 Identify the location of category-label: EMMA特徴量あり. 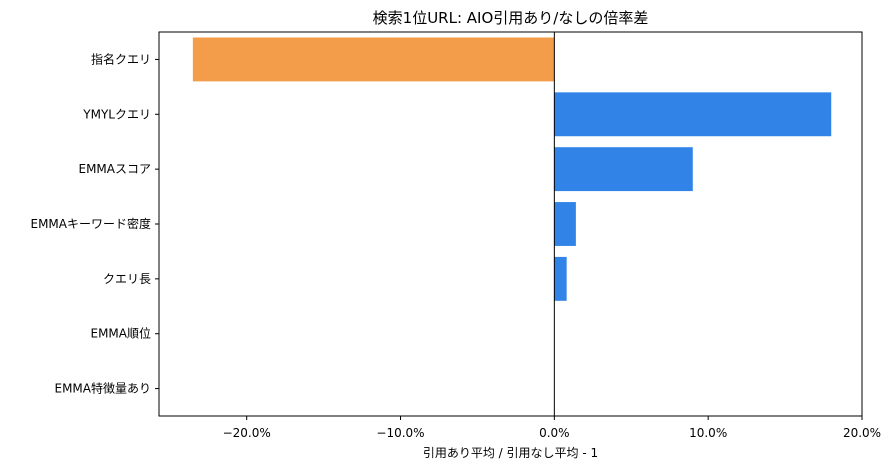
(103, 388).